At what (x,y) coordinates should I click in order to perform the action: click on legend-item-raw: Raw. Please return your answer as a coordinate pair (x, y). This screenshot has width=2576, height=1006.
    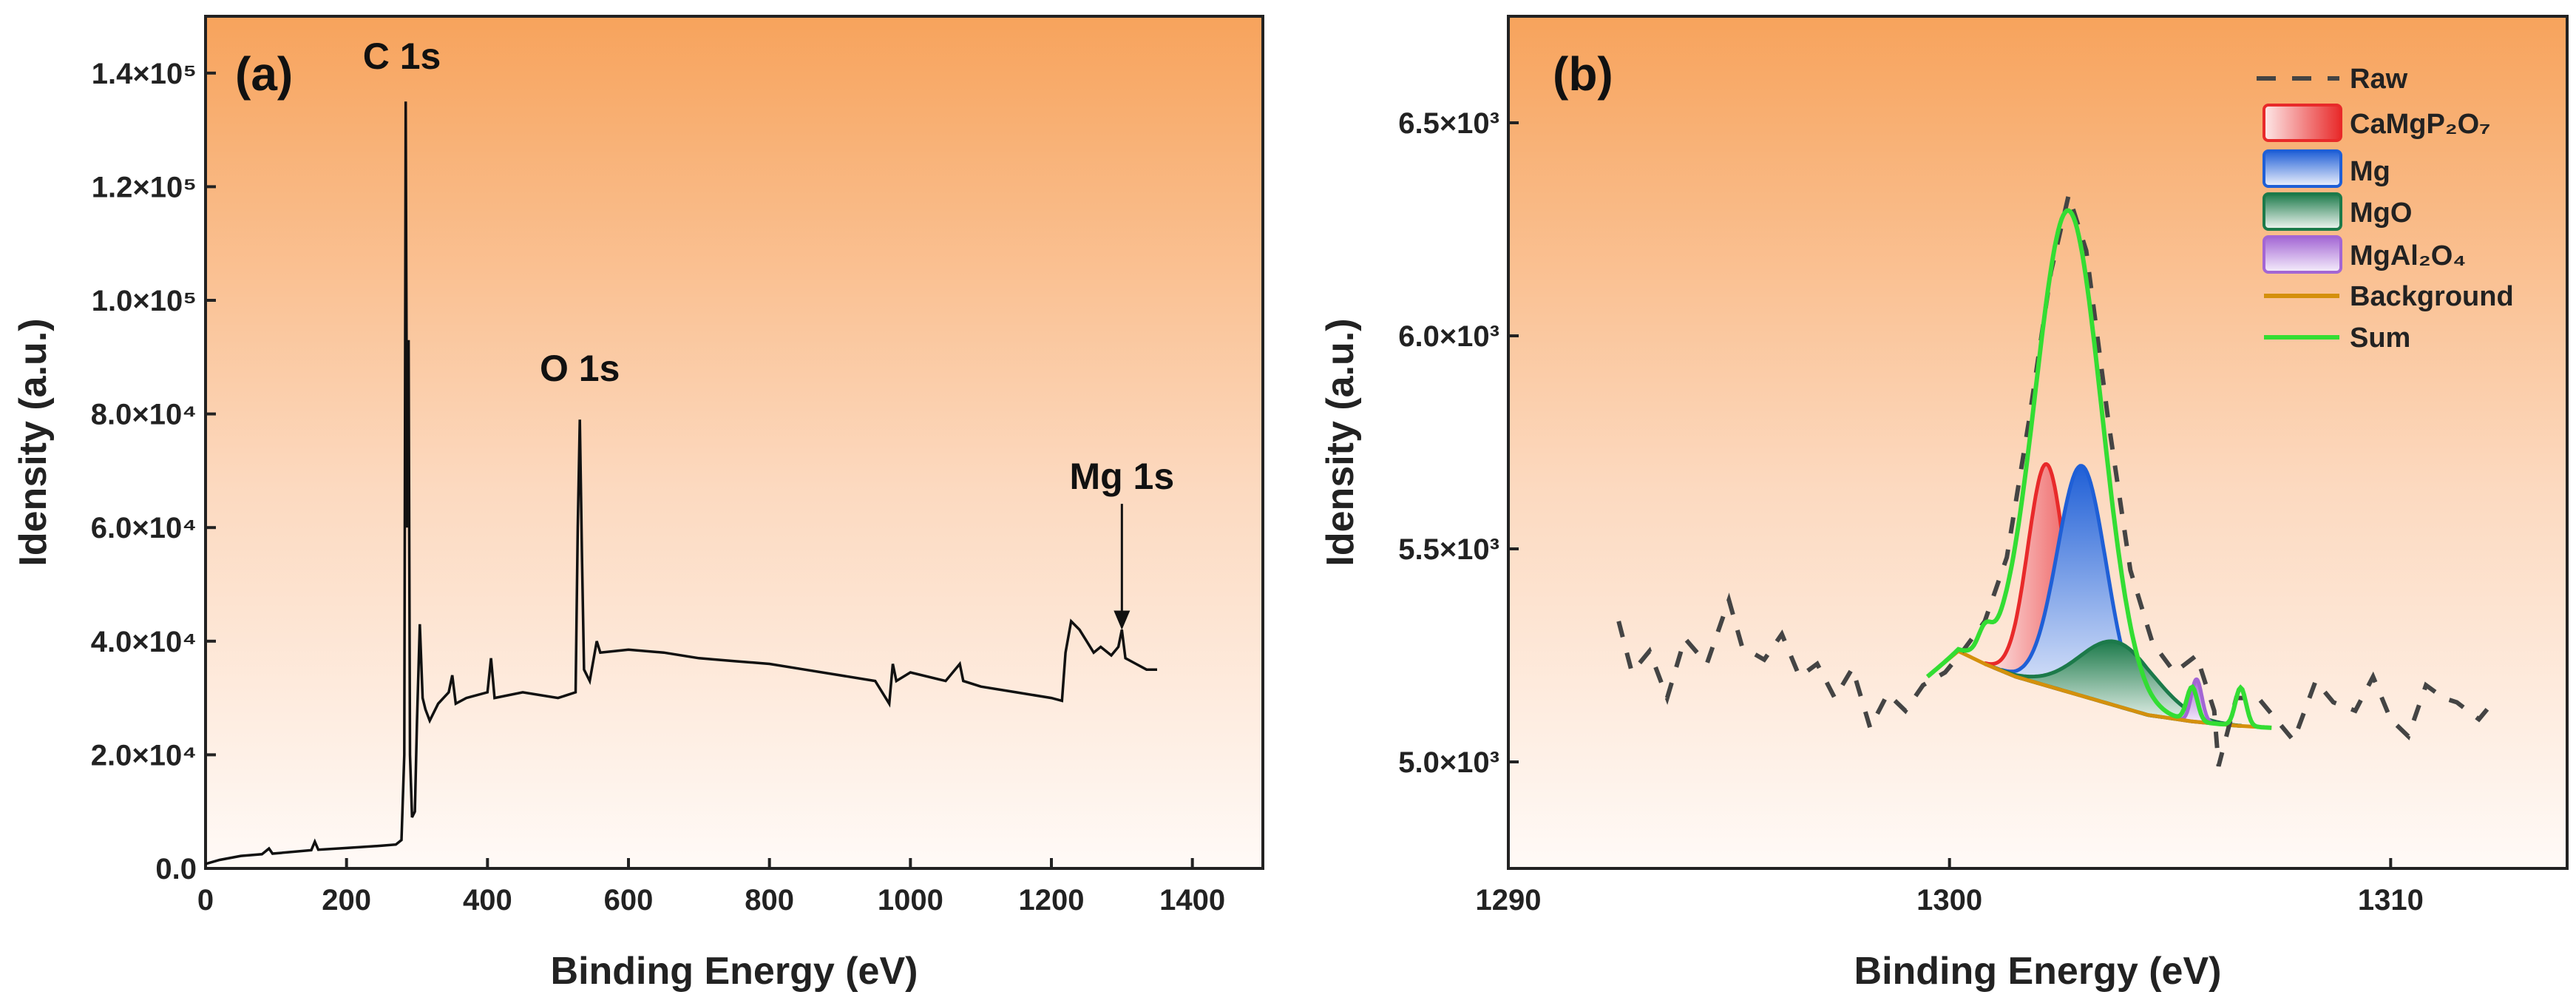
    Looking at the image, I should click on (2332, 79).